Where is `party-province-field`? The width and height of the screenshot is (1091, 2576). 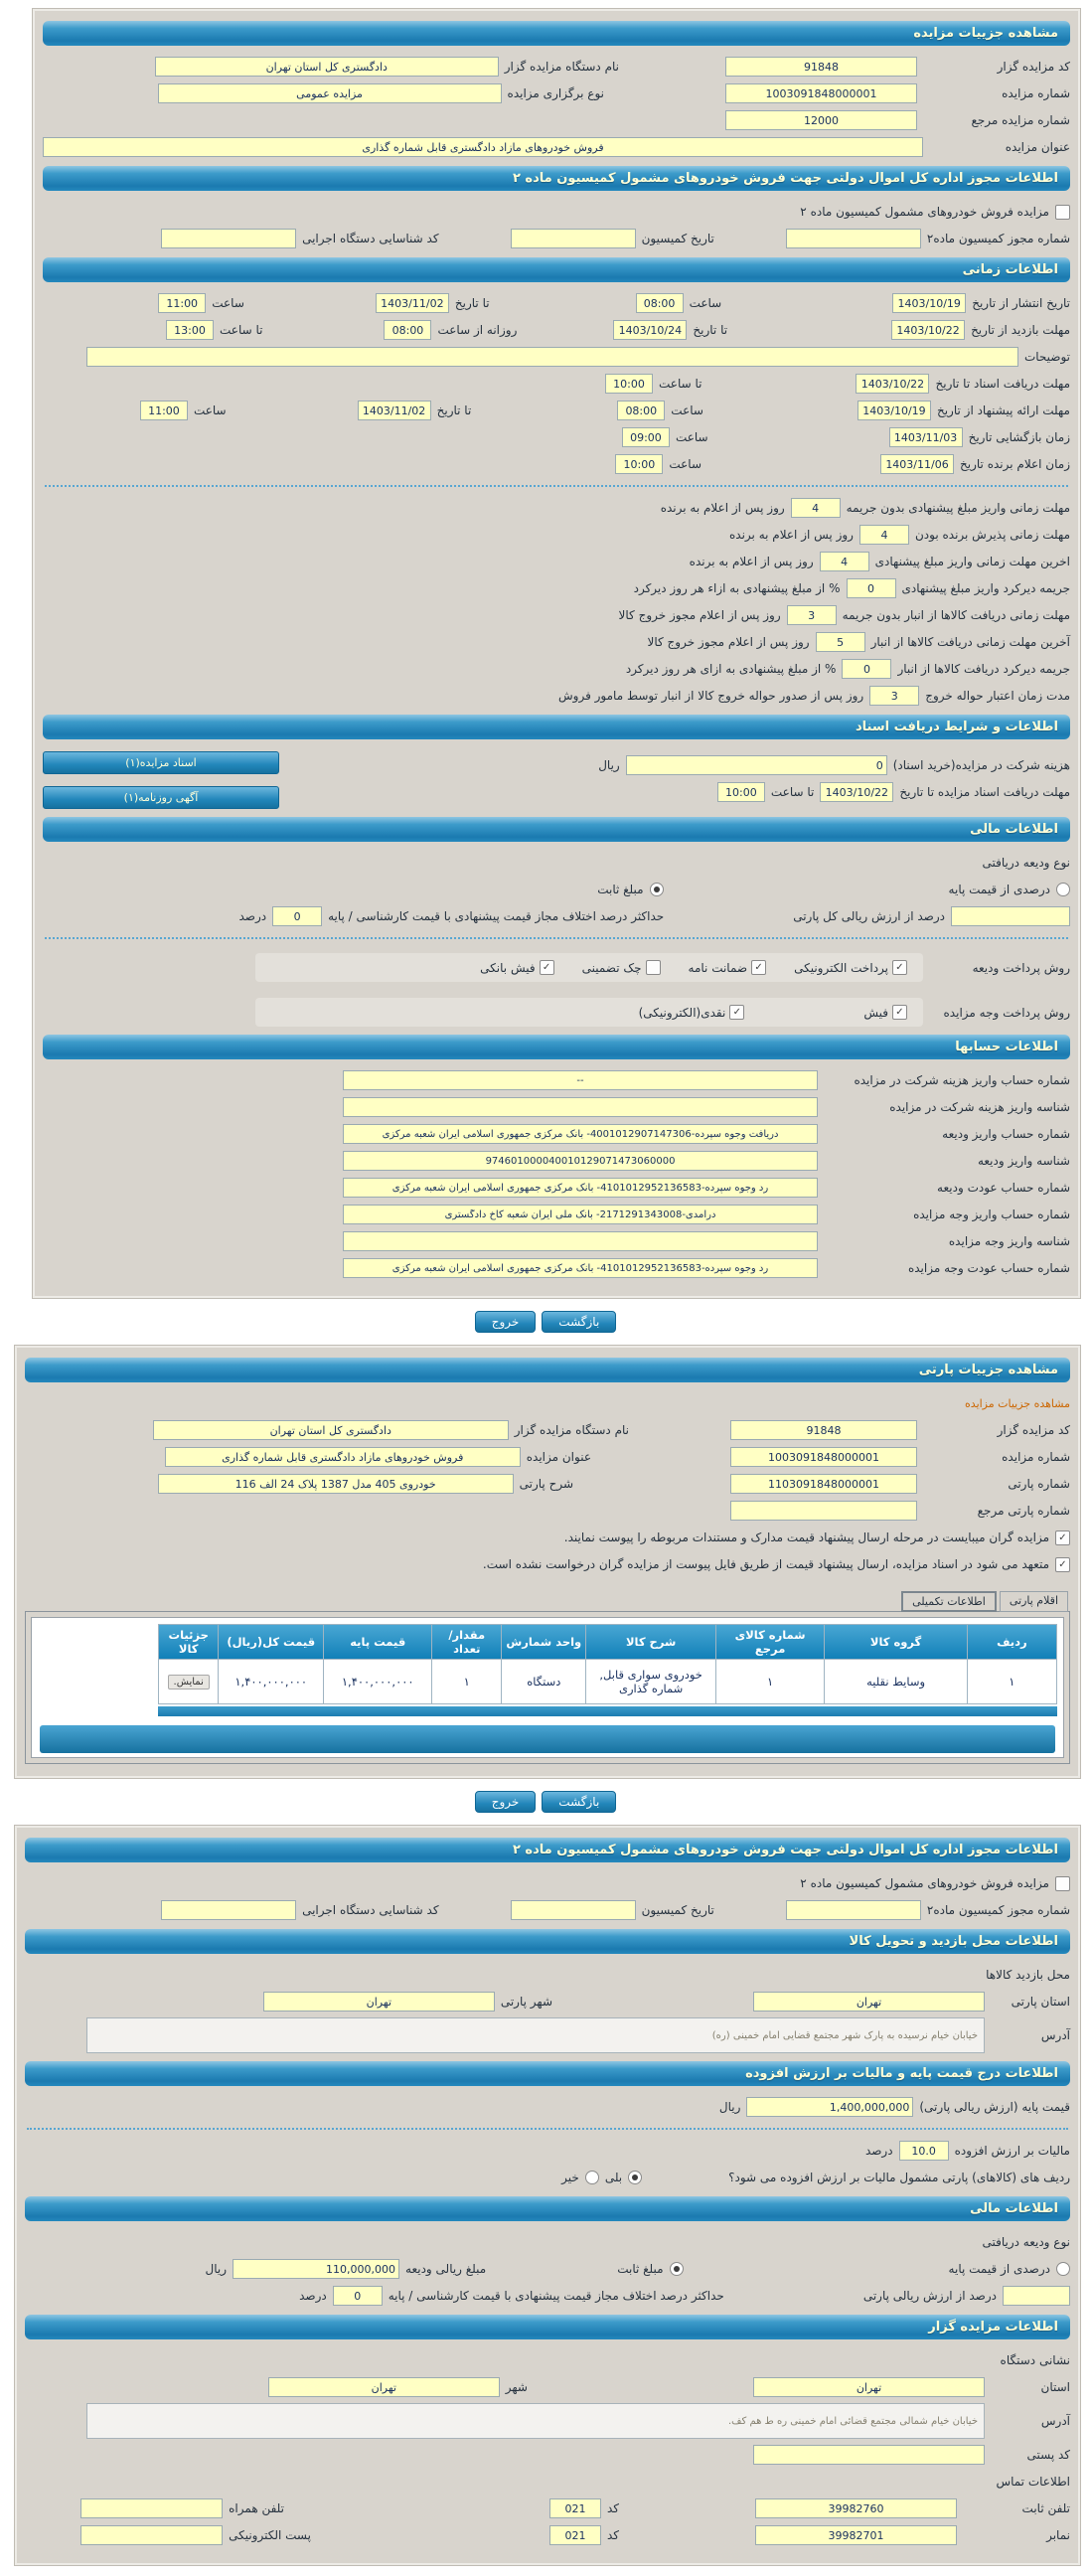
party-province-field is located at coordinates (869, 2002).